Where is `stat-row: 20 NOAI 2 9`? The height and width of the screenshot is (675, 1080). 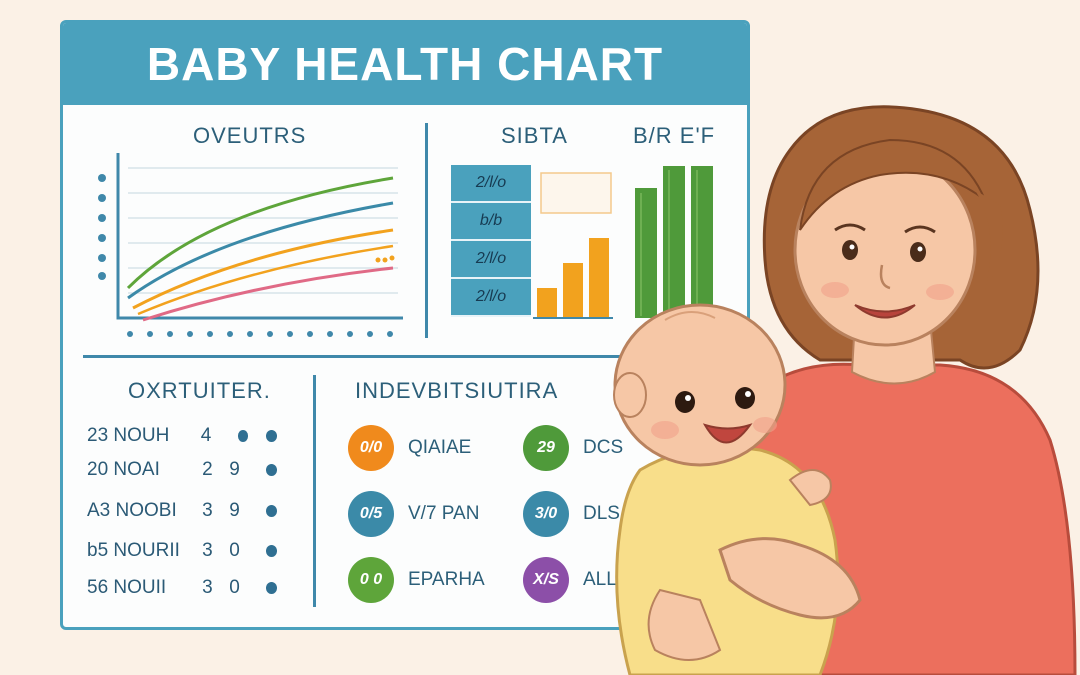 stat-row: 20 NOAI 2 9 is located at coordinates (182, 470).